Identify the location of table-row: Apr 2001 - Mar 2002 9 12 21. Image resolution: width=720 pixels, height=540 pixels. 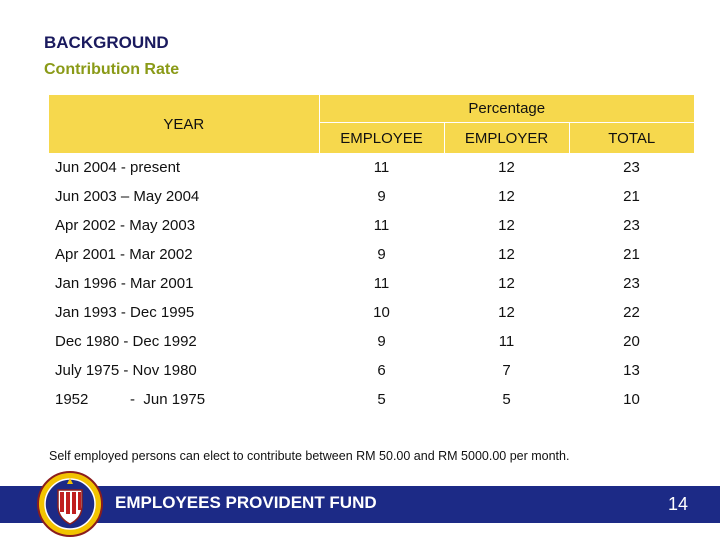
(371, 254).